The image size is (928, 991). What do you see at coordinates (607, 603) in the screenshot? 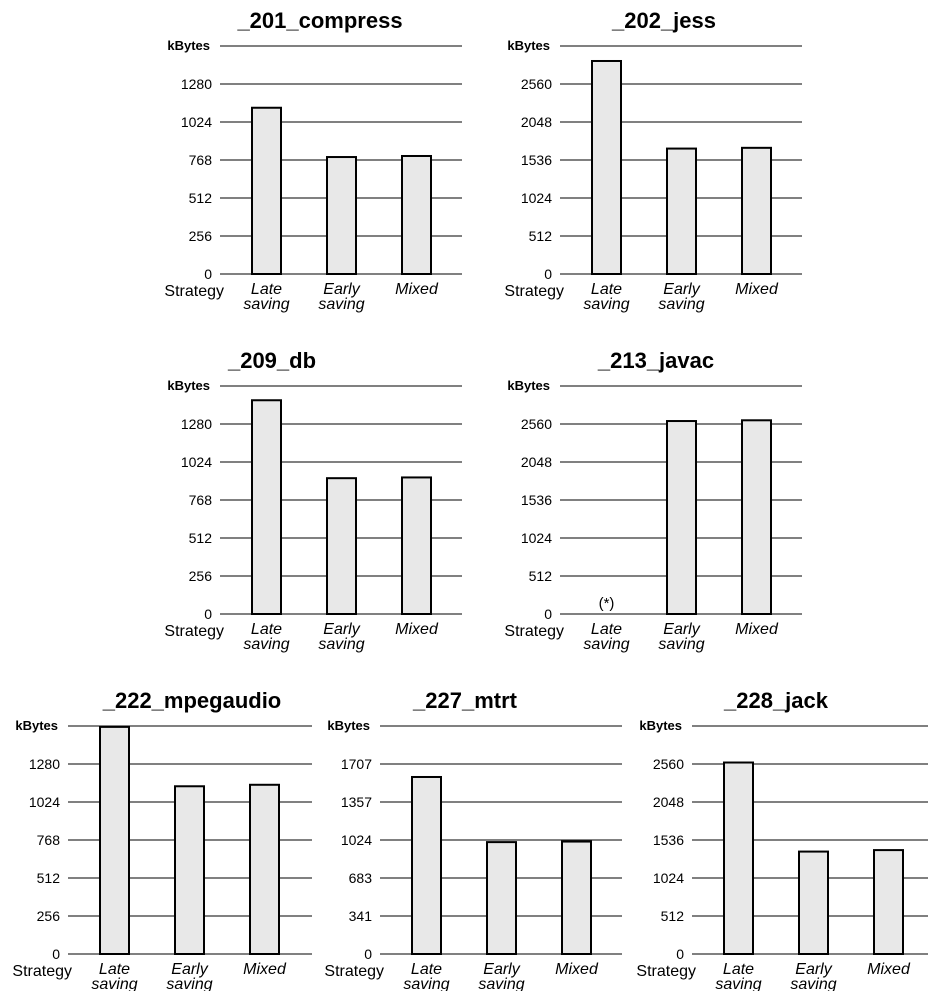
I see `bar-annotation: (*)` at bounding box center [607, 603].